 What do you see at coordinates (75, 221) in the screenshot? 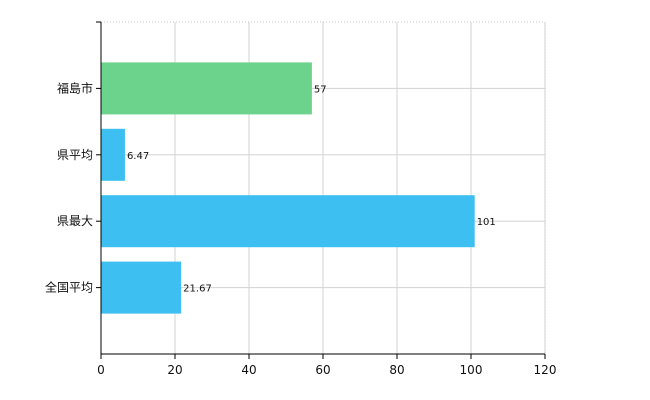
I see `y-tick-label: 県最大` at bounding box center [75, 221].